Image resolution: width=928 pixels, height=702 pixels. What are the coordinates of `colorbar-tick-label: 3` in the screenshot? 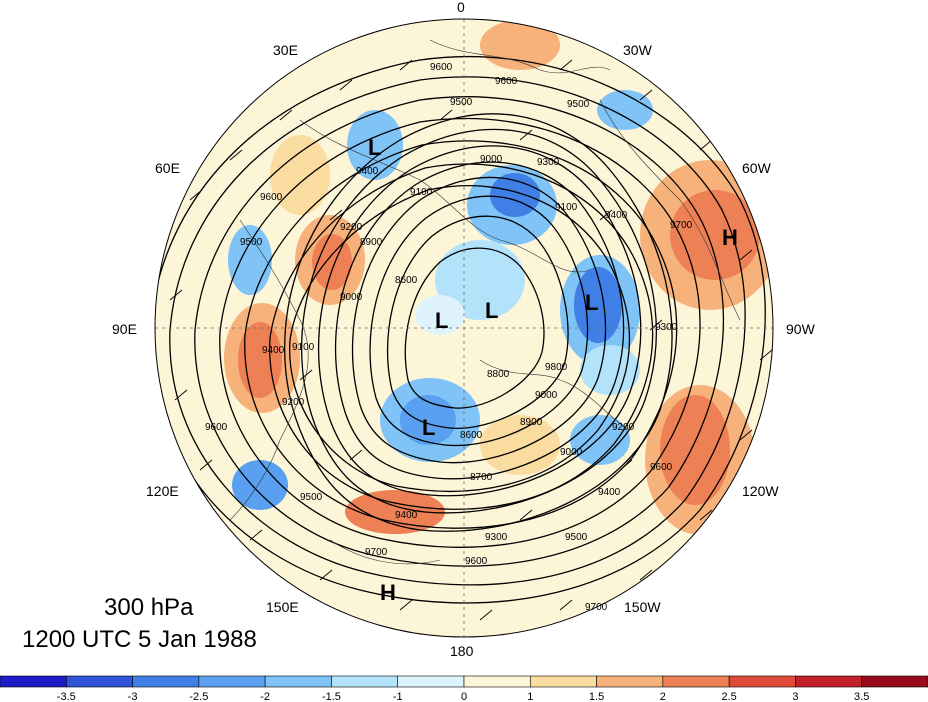 It's located at (795, 696).